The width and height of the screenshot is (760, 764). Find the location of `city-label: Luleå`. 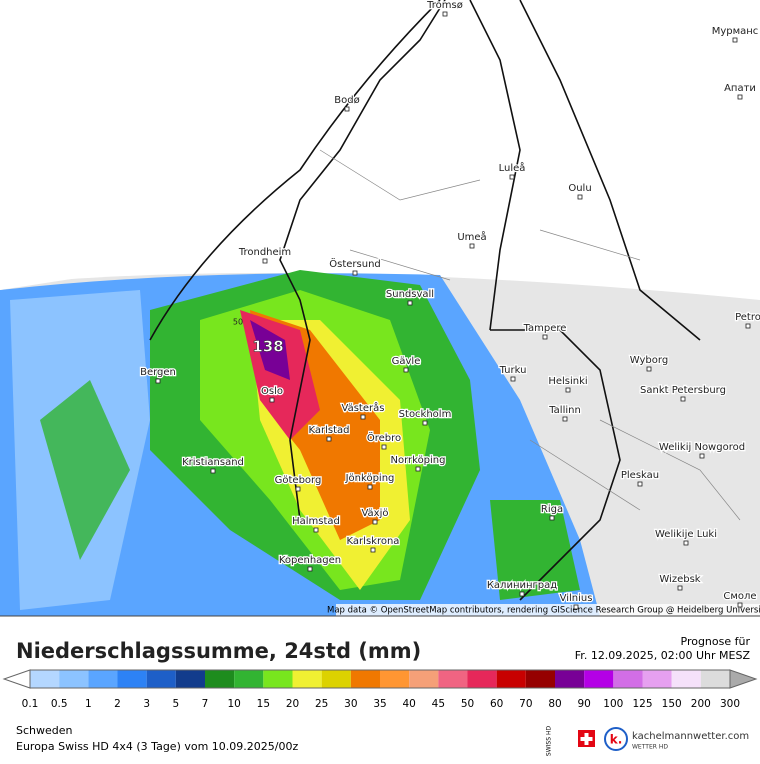

city-label: Luleå is located at coordinates (512, 167).